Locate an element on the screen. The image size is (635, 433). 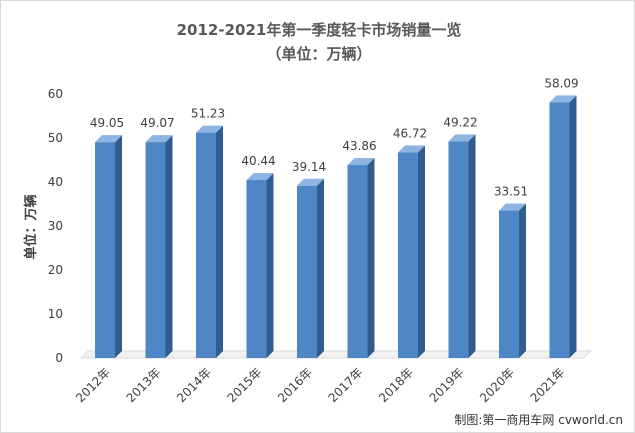
y-tick-label: 30 is located at coordinates (55, 226).